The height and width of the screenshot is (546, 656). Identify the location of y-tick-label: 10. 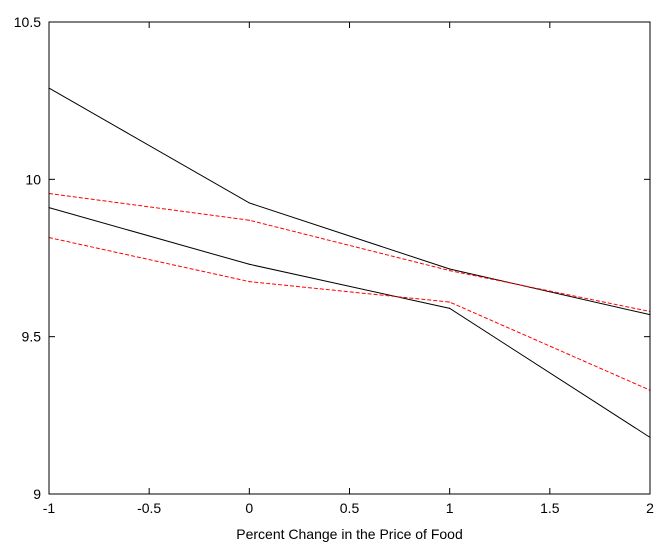
(33, 179).